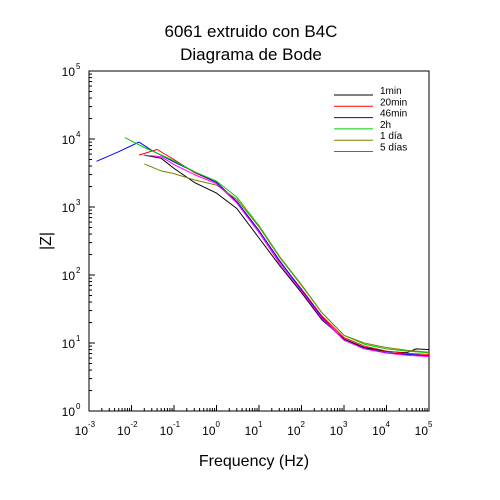  What do you see at coordinates (251, 31) in the screenshot?
I see `chart-title-line-1: 6061 extruido con B4C` at bounding box center [251, 31].